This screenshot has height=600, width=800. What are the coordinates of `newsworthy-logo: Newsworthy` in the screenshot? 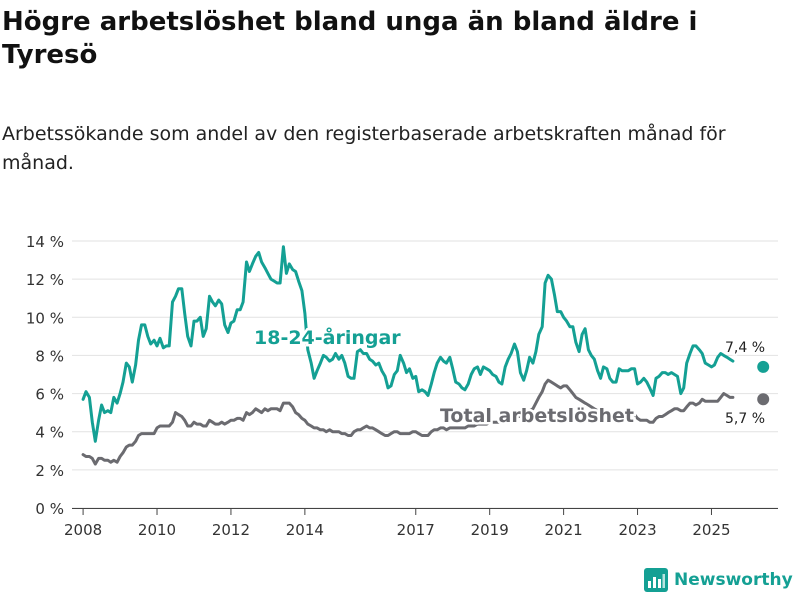 It's located at (718, 580).